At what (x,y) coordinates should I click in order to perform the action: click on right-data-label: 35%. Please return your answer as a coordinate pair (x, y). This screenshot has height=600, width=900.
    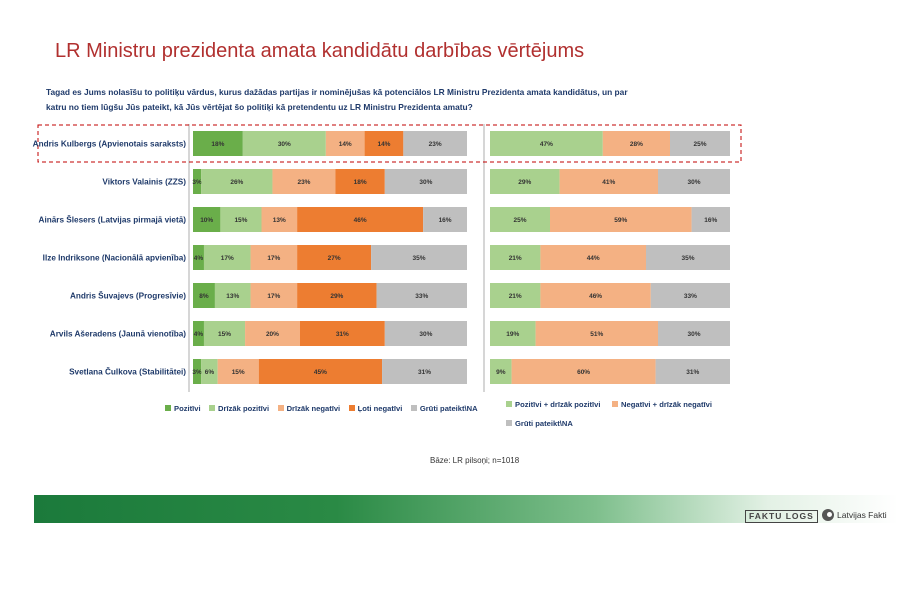
    Looking at the image, I should click on (687, 258).